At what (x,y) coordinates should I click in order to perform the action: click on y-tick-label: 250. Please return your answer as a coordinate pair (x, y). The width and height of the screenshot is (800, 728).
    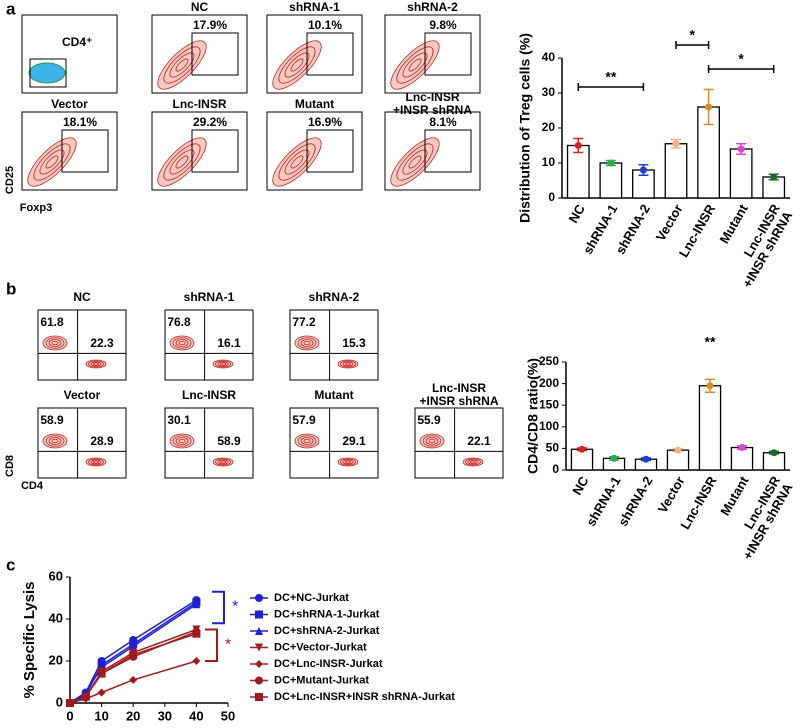
    Looking at the image, I should click on (549, 361).